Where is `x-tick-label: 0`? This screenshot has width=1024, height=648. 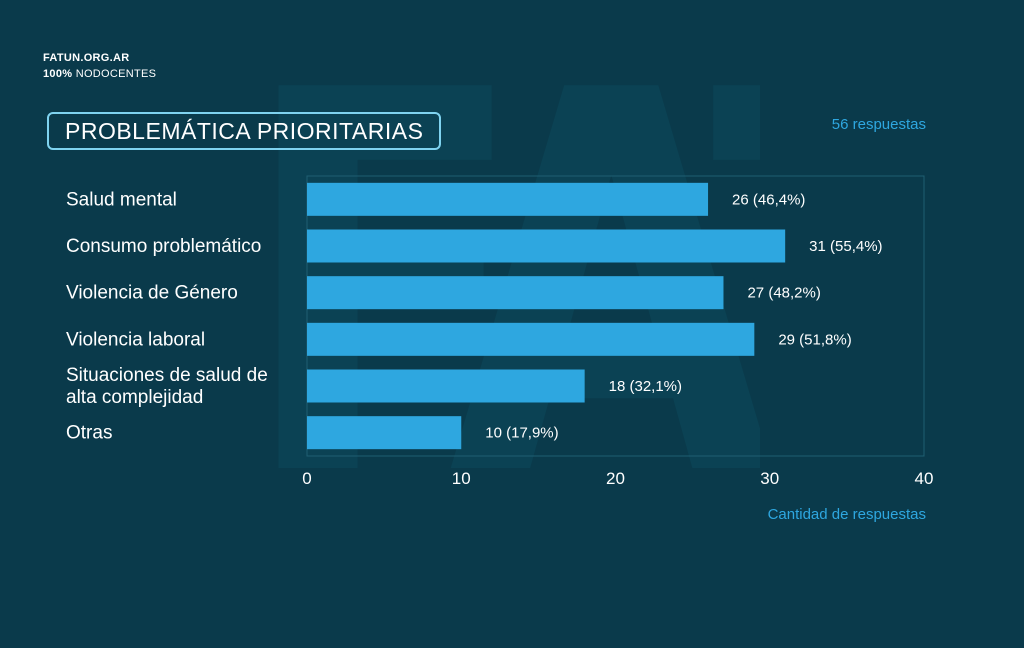 x-tick-label: 0 is located at coordinates (306, 478).